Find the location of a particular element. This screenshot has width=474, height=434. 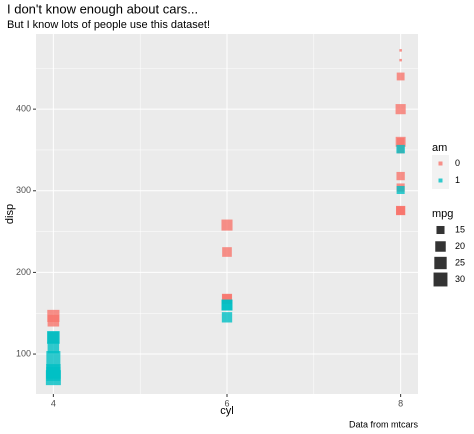

legend-label: 25 is located at coordinates (460, 262).